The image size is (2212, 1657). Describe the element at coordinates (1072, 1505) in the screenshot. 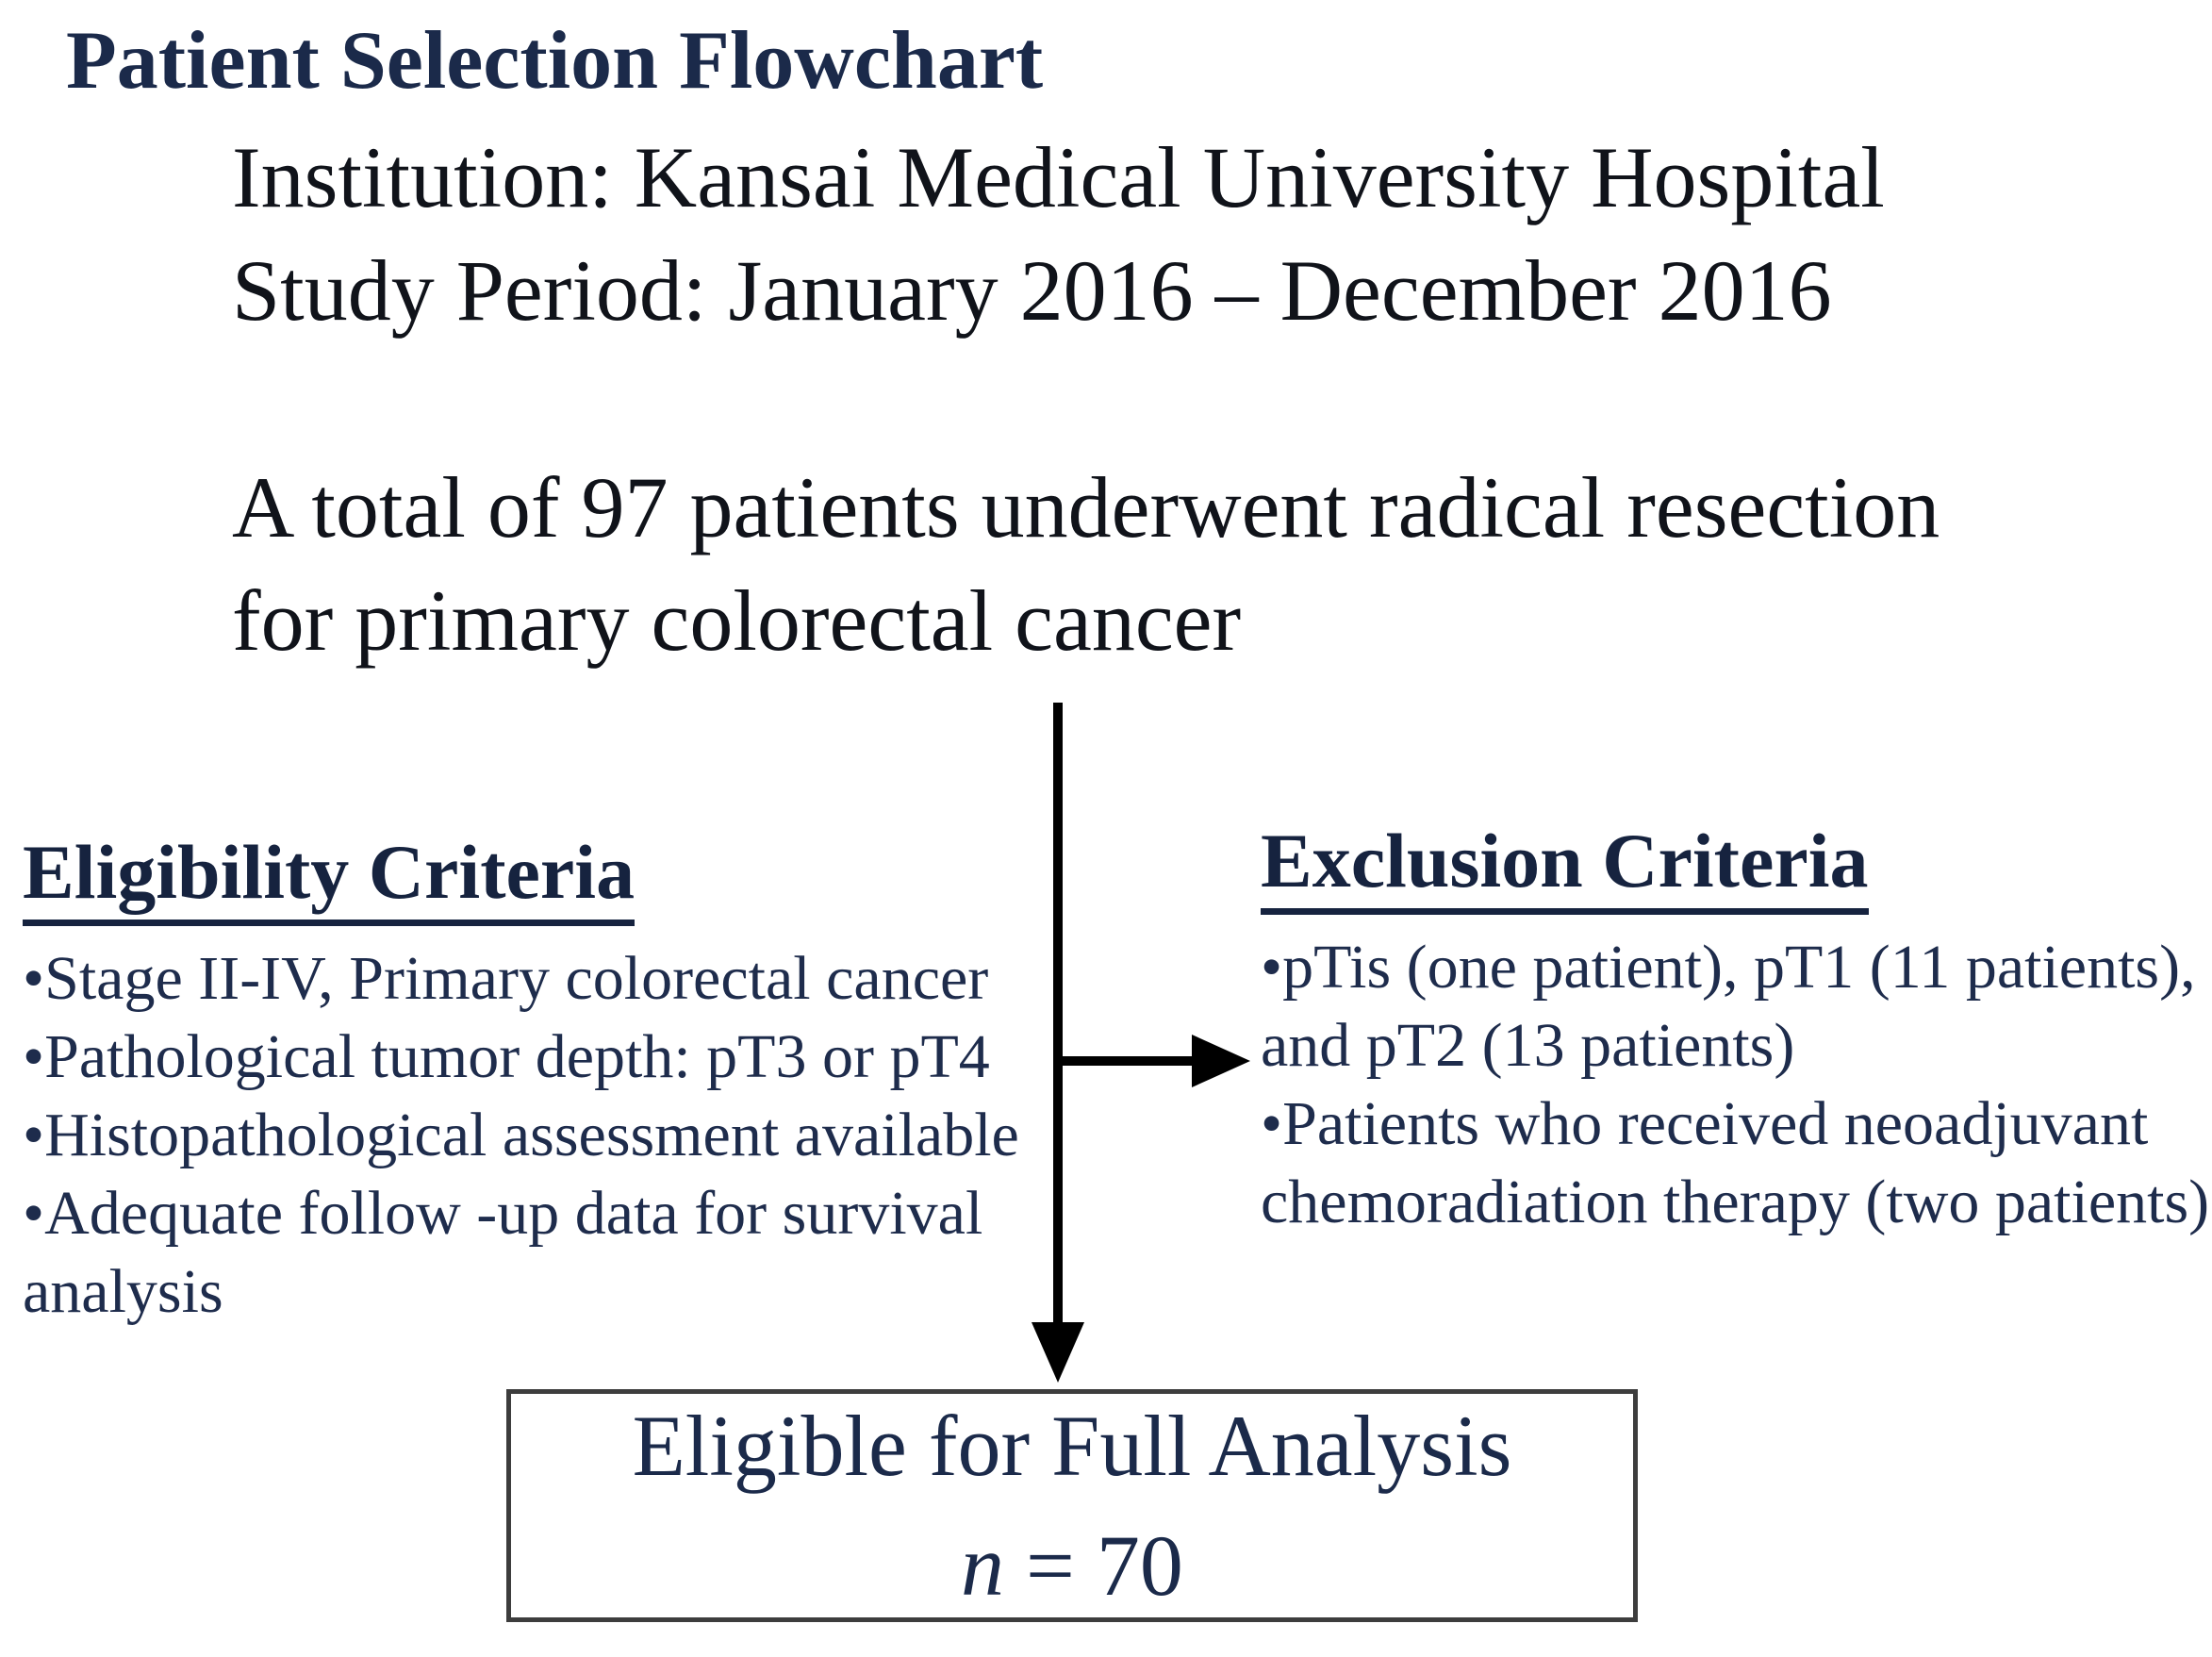

I see `result-box: Eligible for Full Analysis n = 70` at that location.